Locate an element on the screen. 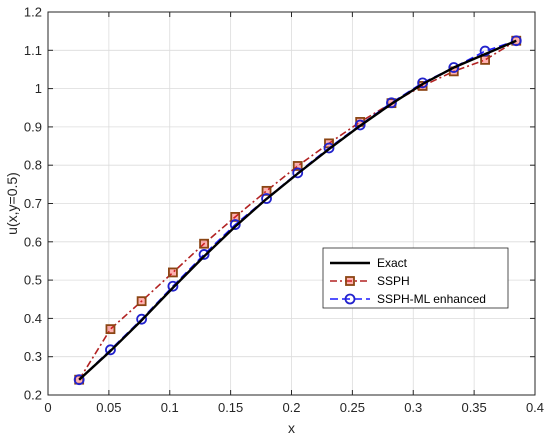 Image resolution: width=550 pixels, height=440 pixels. y-tick-label: 1.1 is located at coordinates (33, 50).